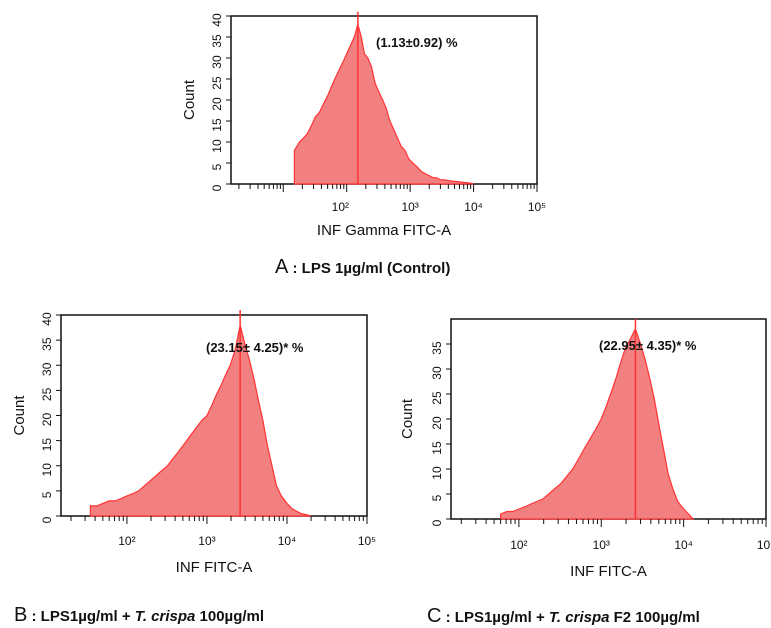 The height and width of the screenshot is (628, 771). I want to click on percent-annotation: (1.13±0.92) %, so click(417, 42).